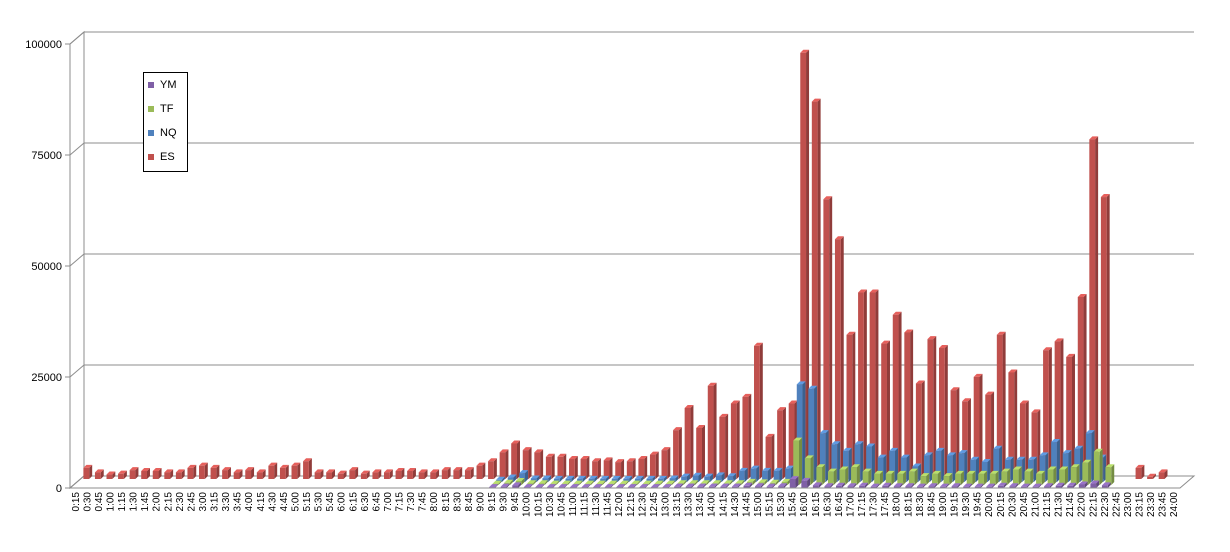  Describe the element at coordinates (151, 109) in the screenshot. I see `legend-swatch-tf` at that location.